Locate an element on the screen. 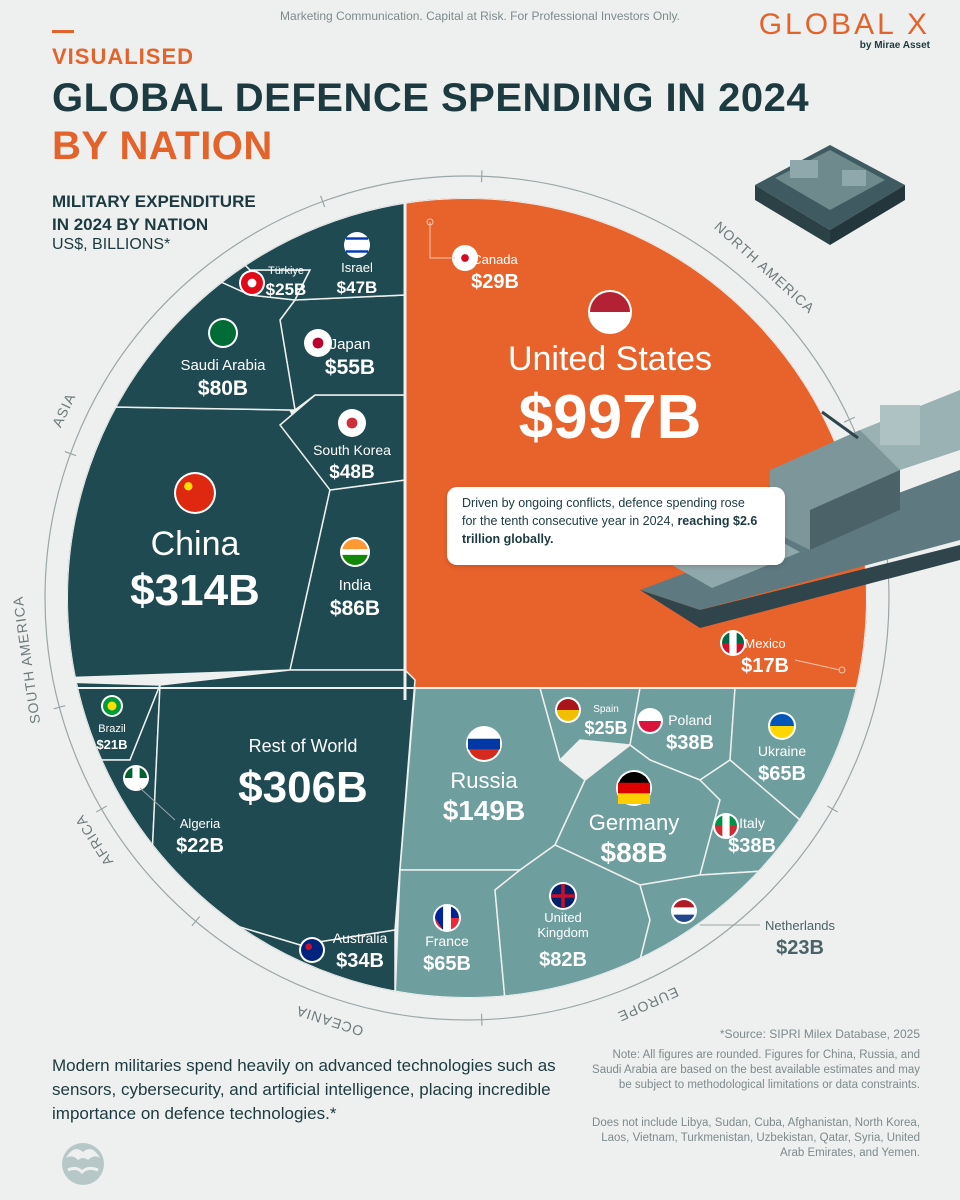  kicker: VISUALISED is located at coordinates (123, 56).